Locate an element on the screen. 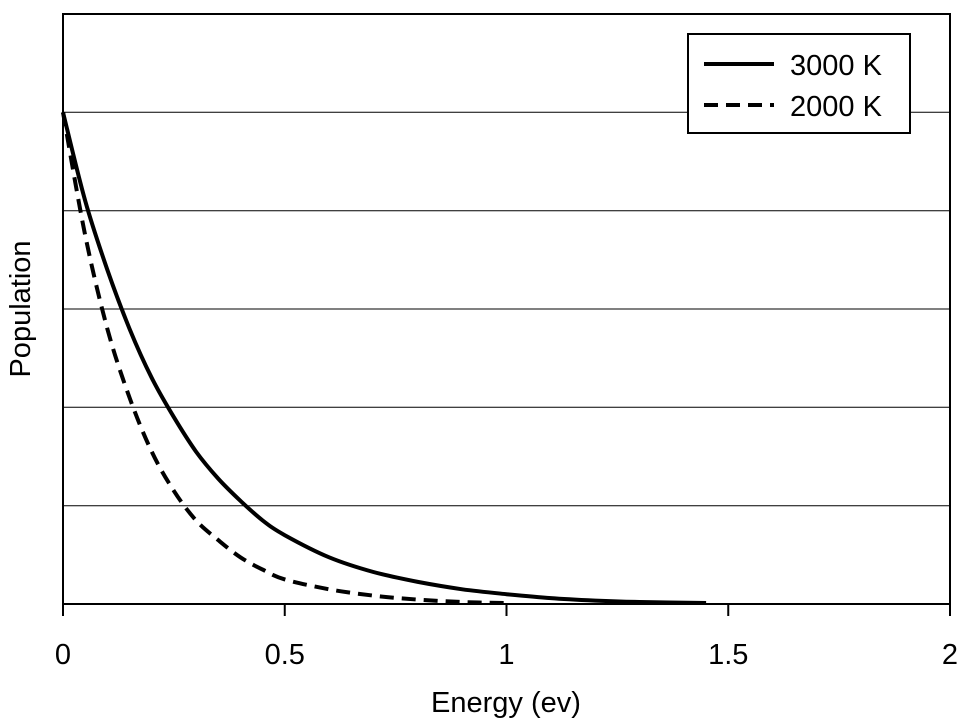 The height and width of the screenshot is (723, 968). legend: 3000 K 2000 K is located at coordinates (799, 83).